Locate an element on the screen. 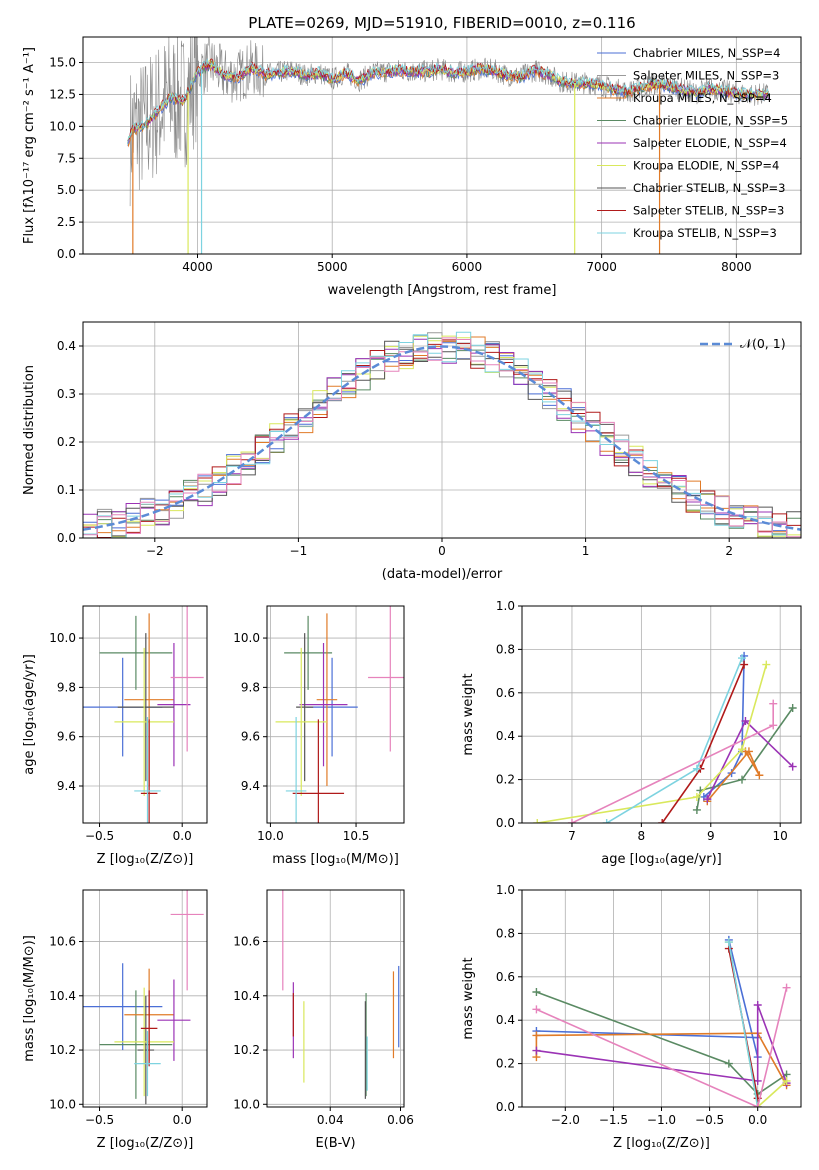 The image size is (819, 1170). x-tick-label: 8000 is located at coordinates (736, 267).